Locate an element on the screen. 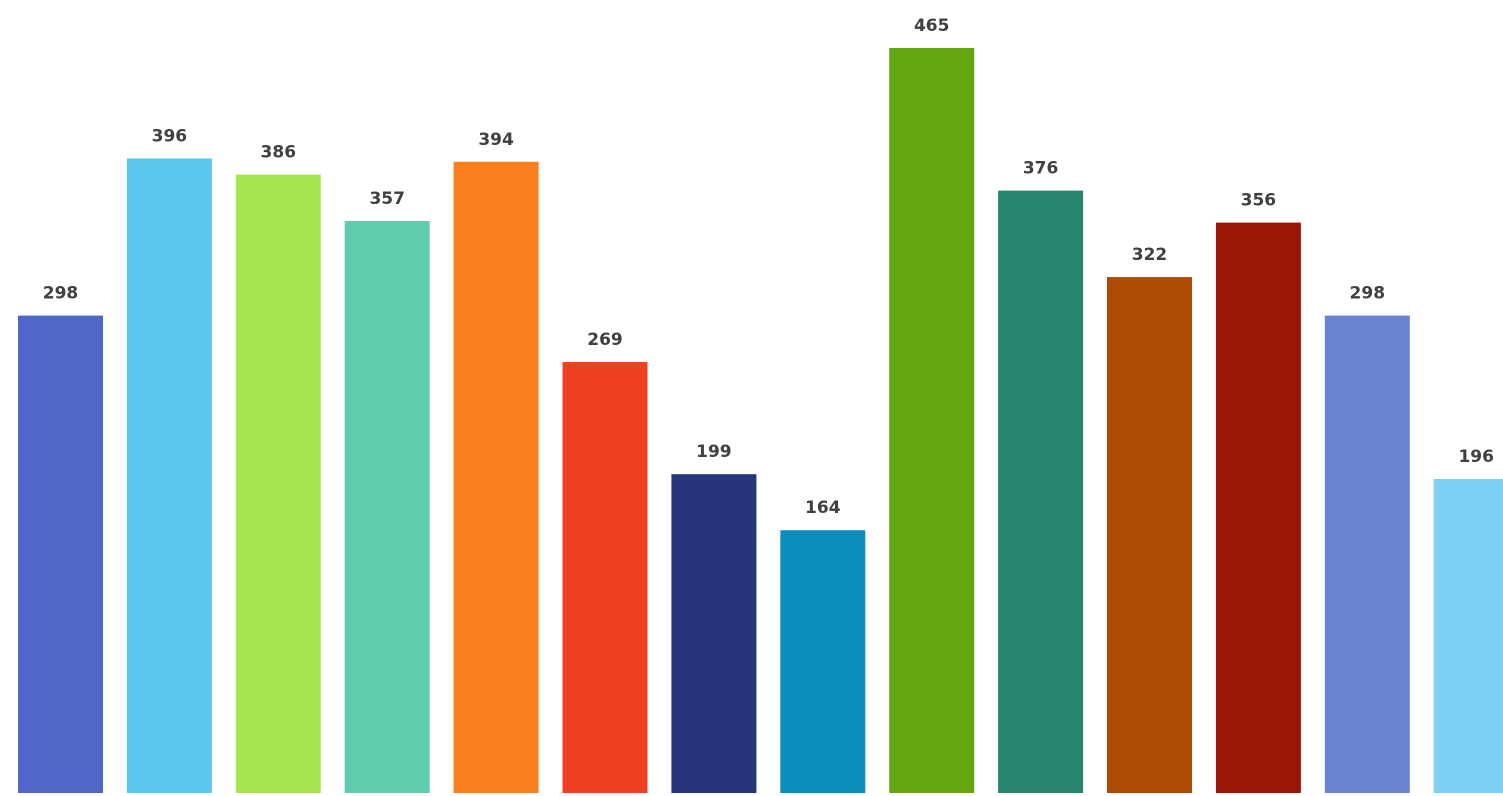 This screenshot has width=1503, height=796. data-label-7: 199 is located at coordinates (714, 452).